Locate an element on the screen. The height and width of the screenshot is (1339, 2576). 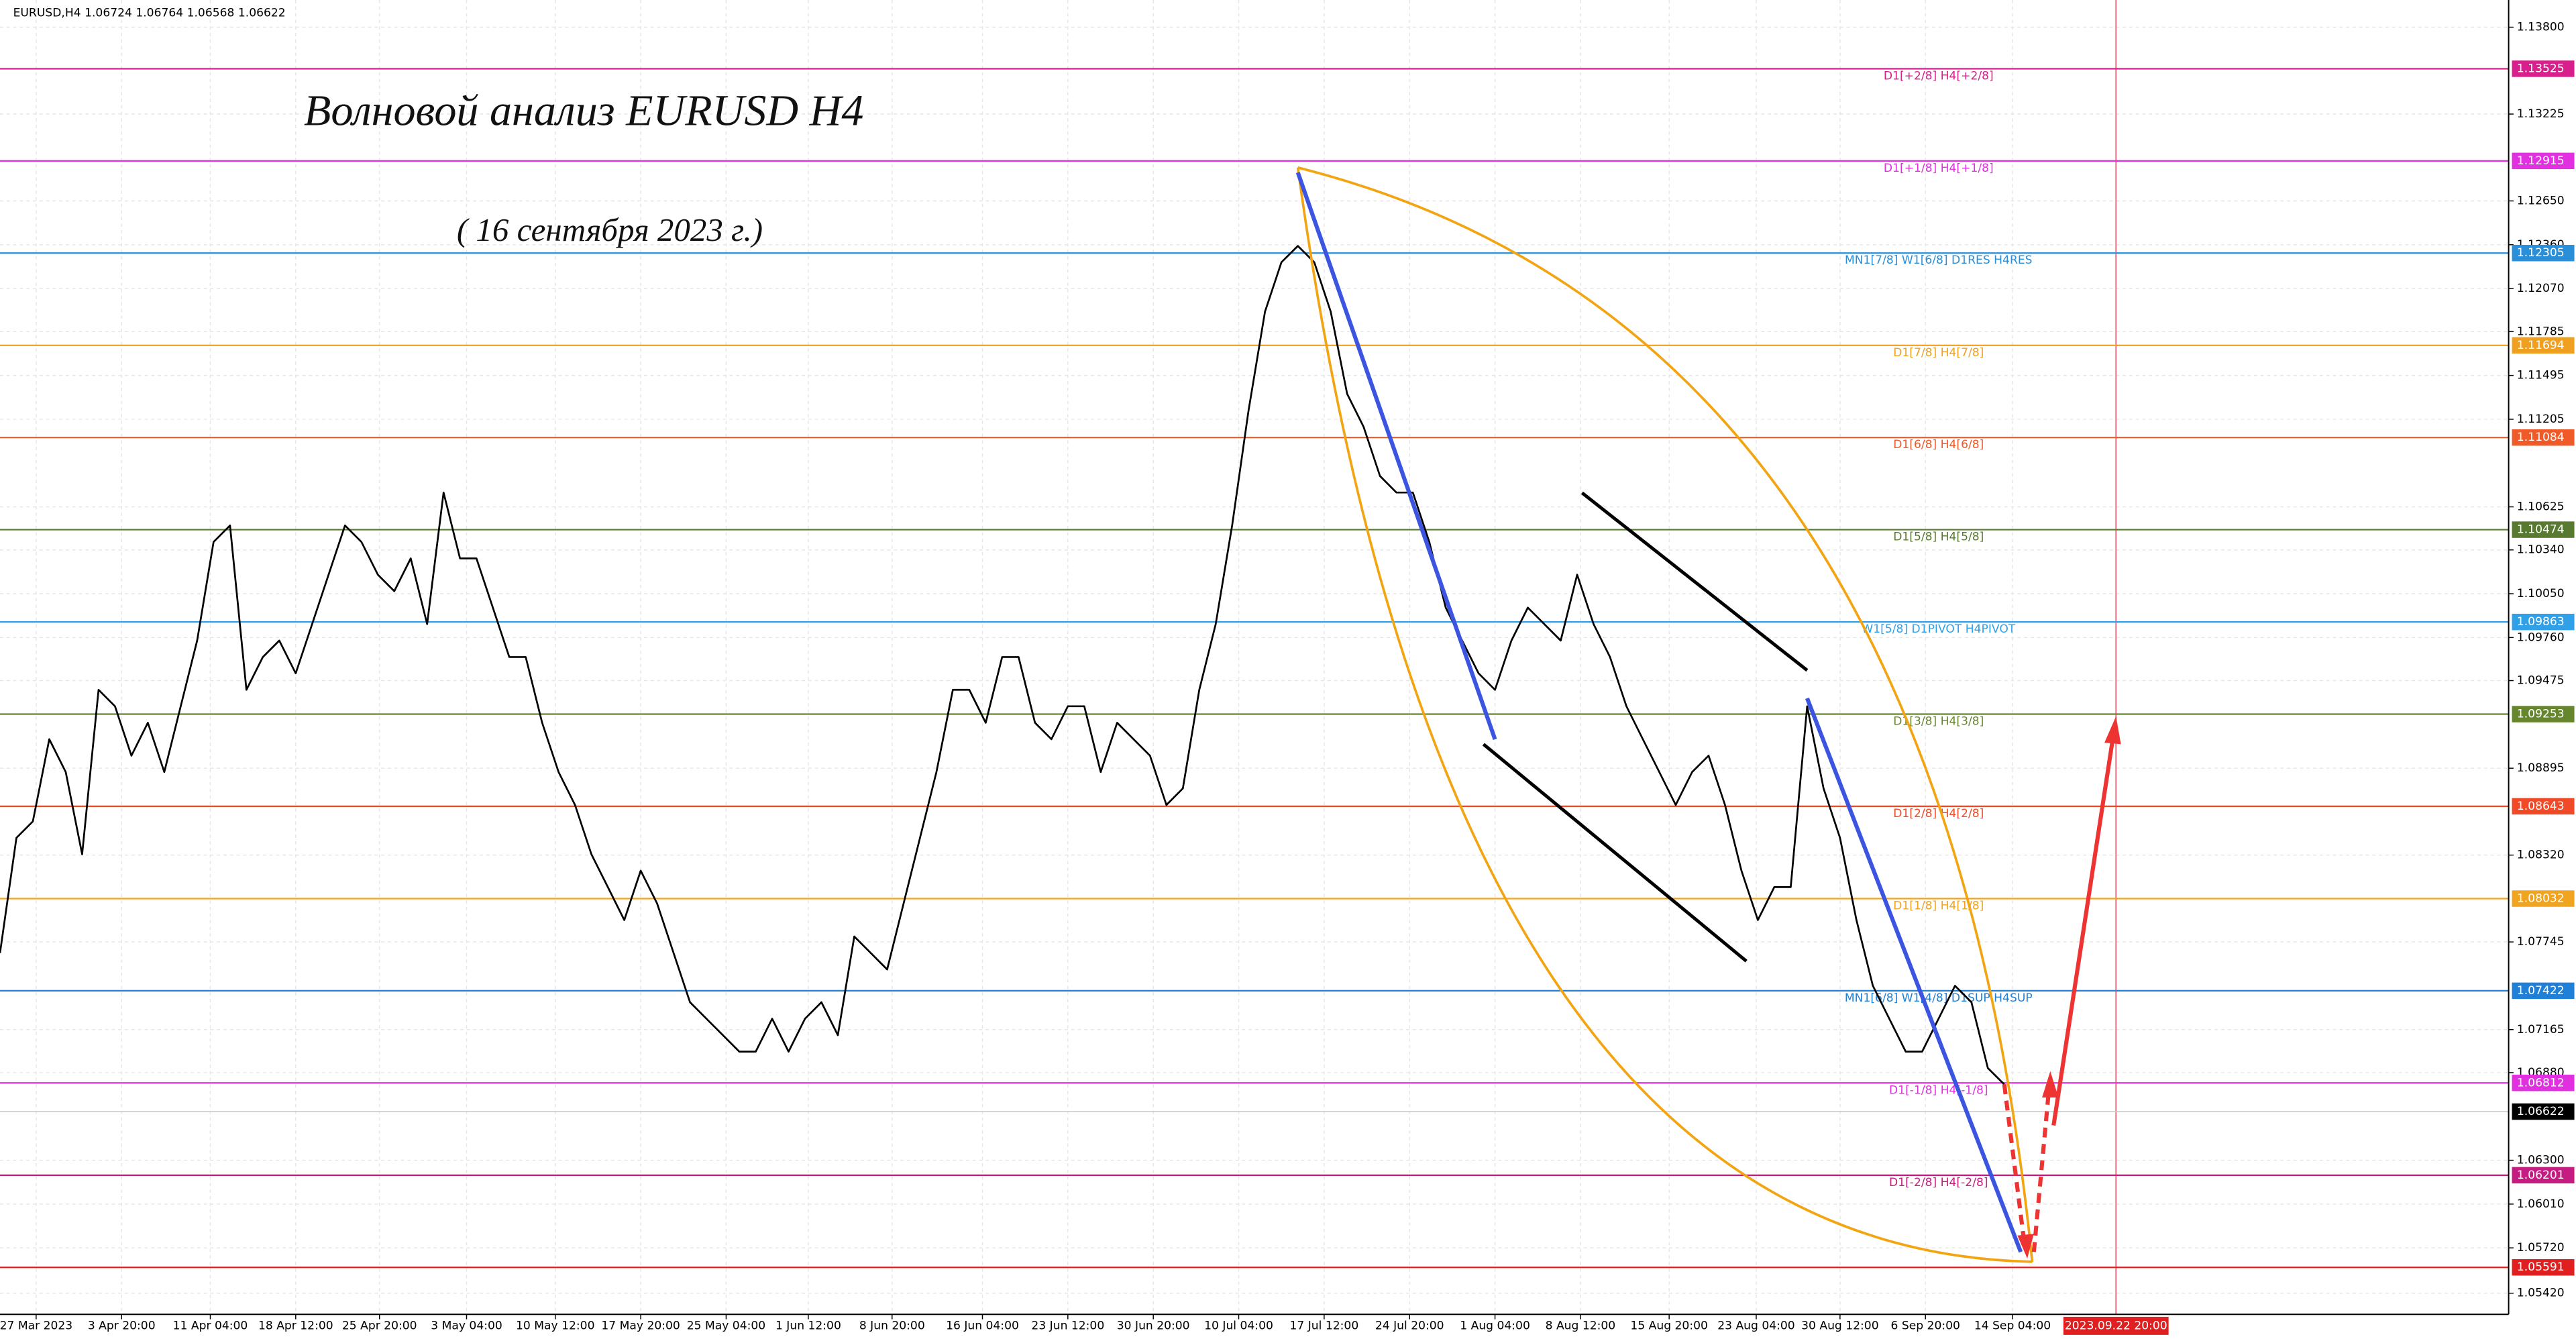
level-price-label: 1.11084 is located at coordinates (2541, 437).